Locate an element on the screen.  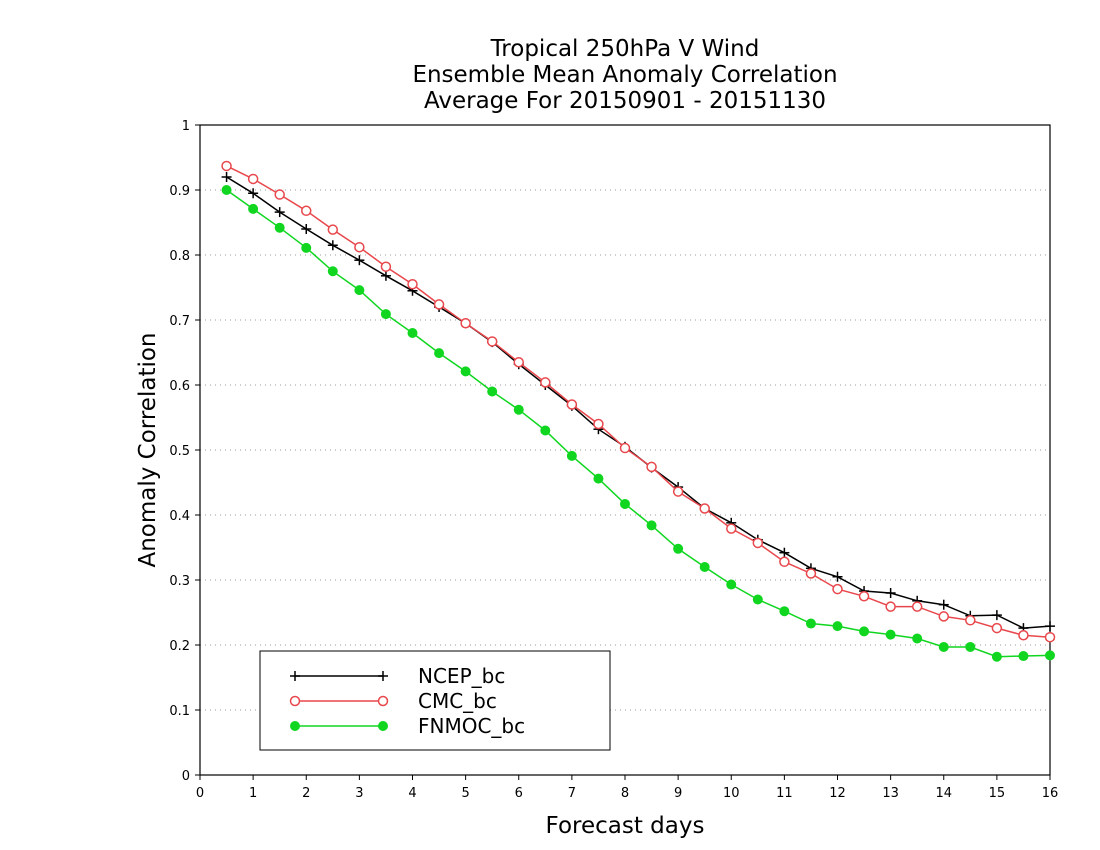
y-tick-label: 0.9 is located at coordinates (179, 191).